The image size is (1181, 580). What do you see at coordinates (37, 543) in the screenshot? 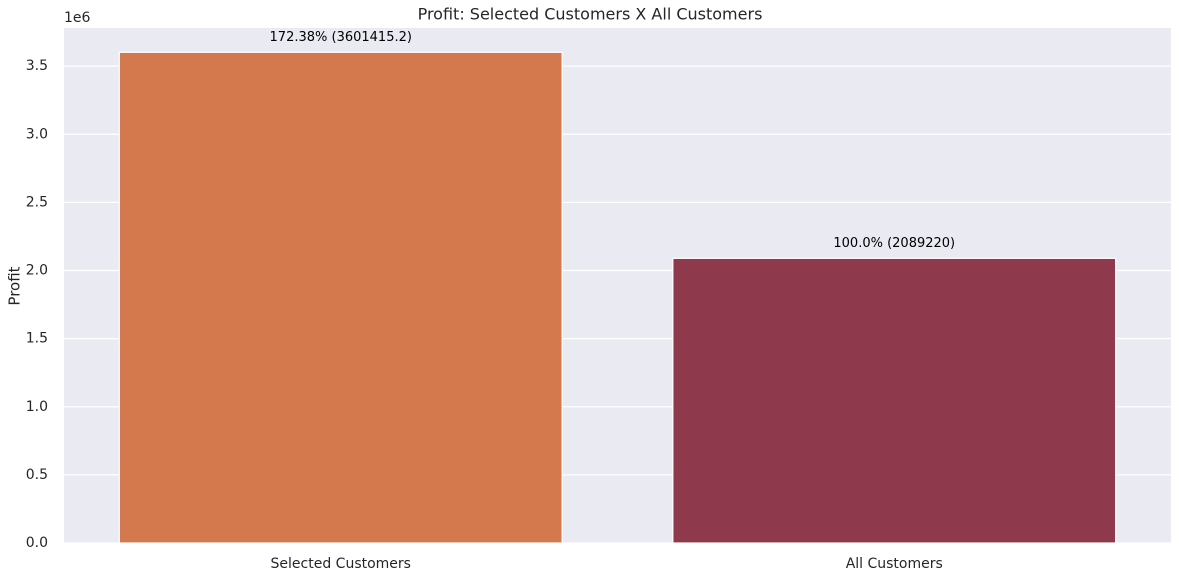
I see `y-tick-label: 0.0` at bounding box center [37, 543].